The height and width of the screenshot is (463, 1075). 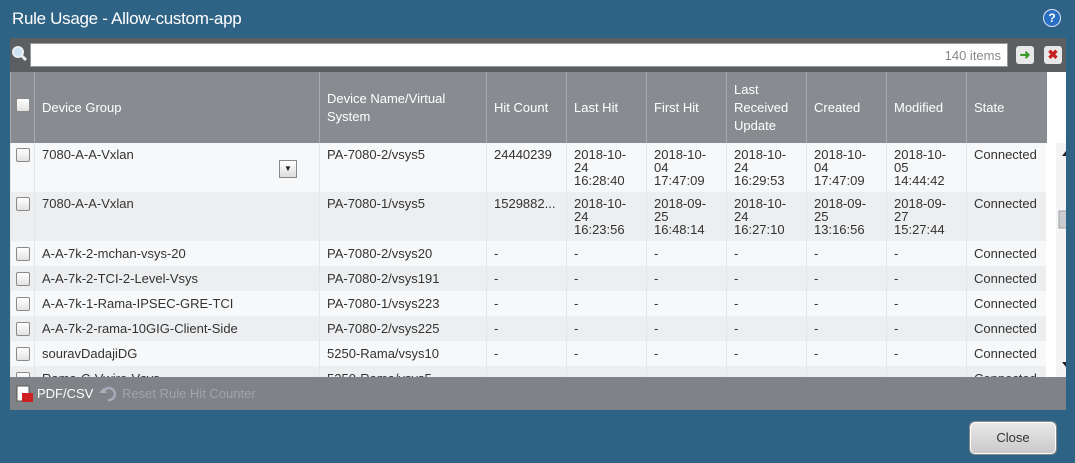 I want to click on column-header: Hit Count, so click(x=526, y=107).